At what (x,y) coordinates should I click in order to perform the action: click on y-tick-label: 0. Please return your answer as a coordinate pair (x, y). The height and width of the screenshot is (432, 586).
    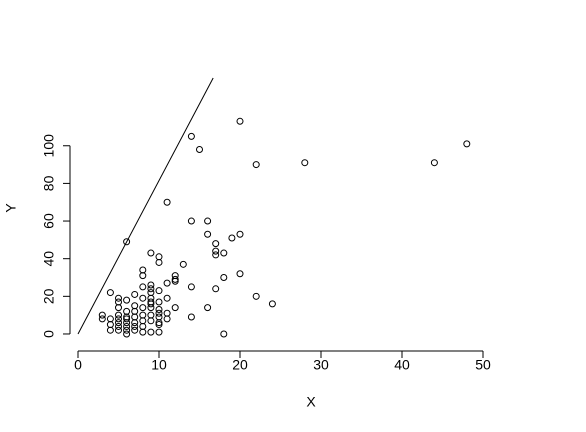
    Looking at the image, I should click on (49, 334).